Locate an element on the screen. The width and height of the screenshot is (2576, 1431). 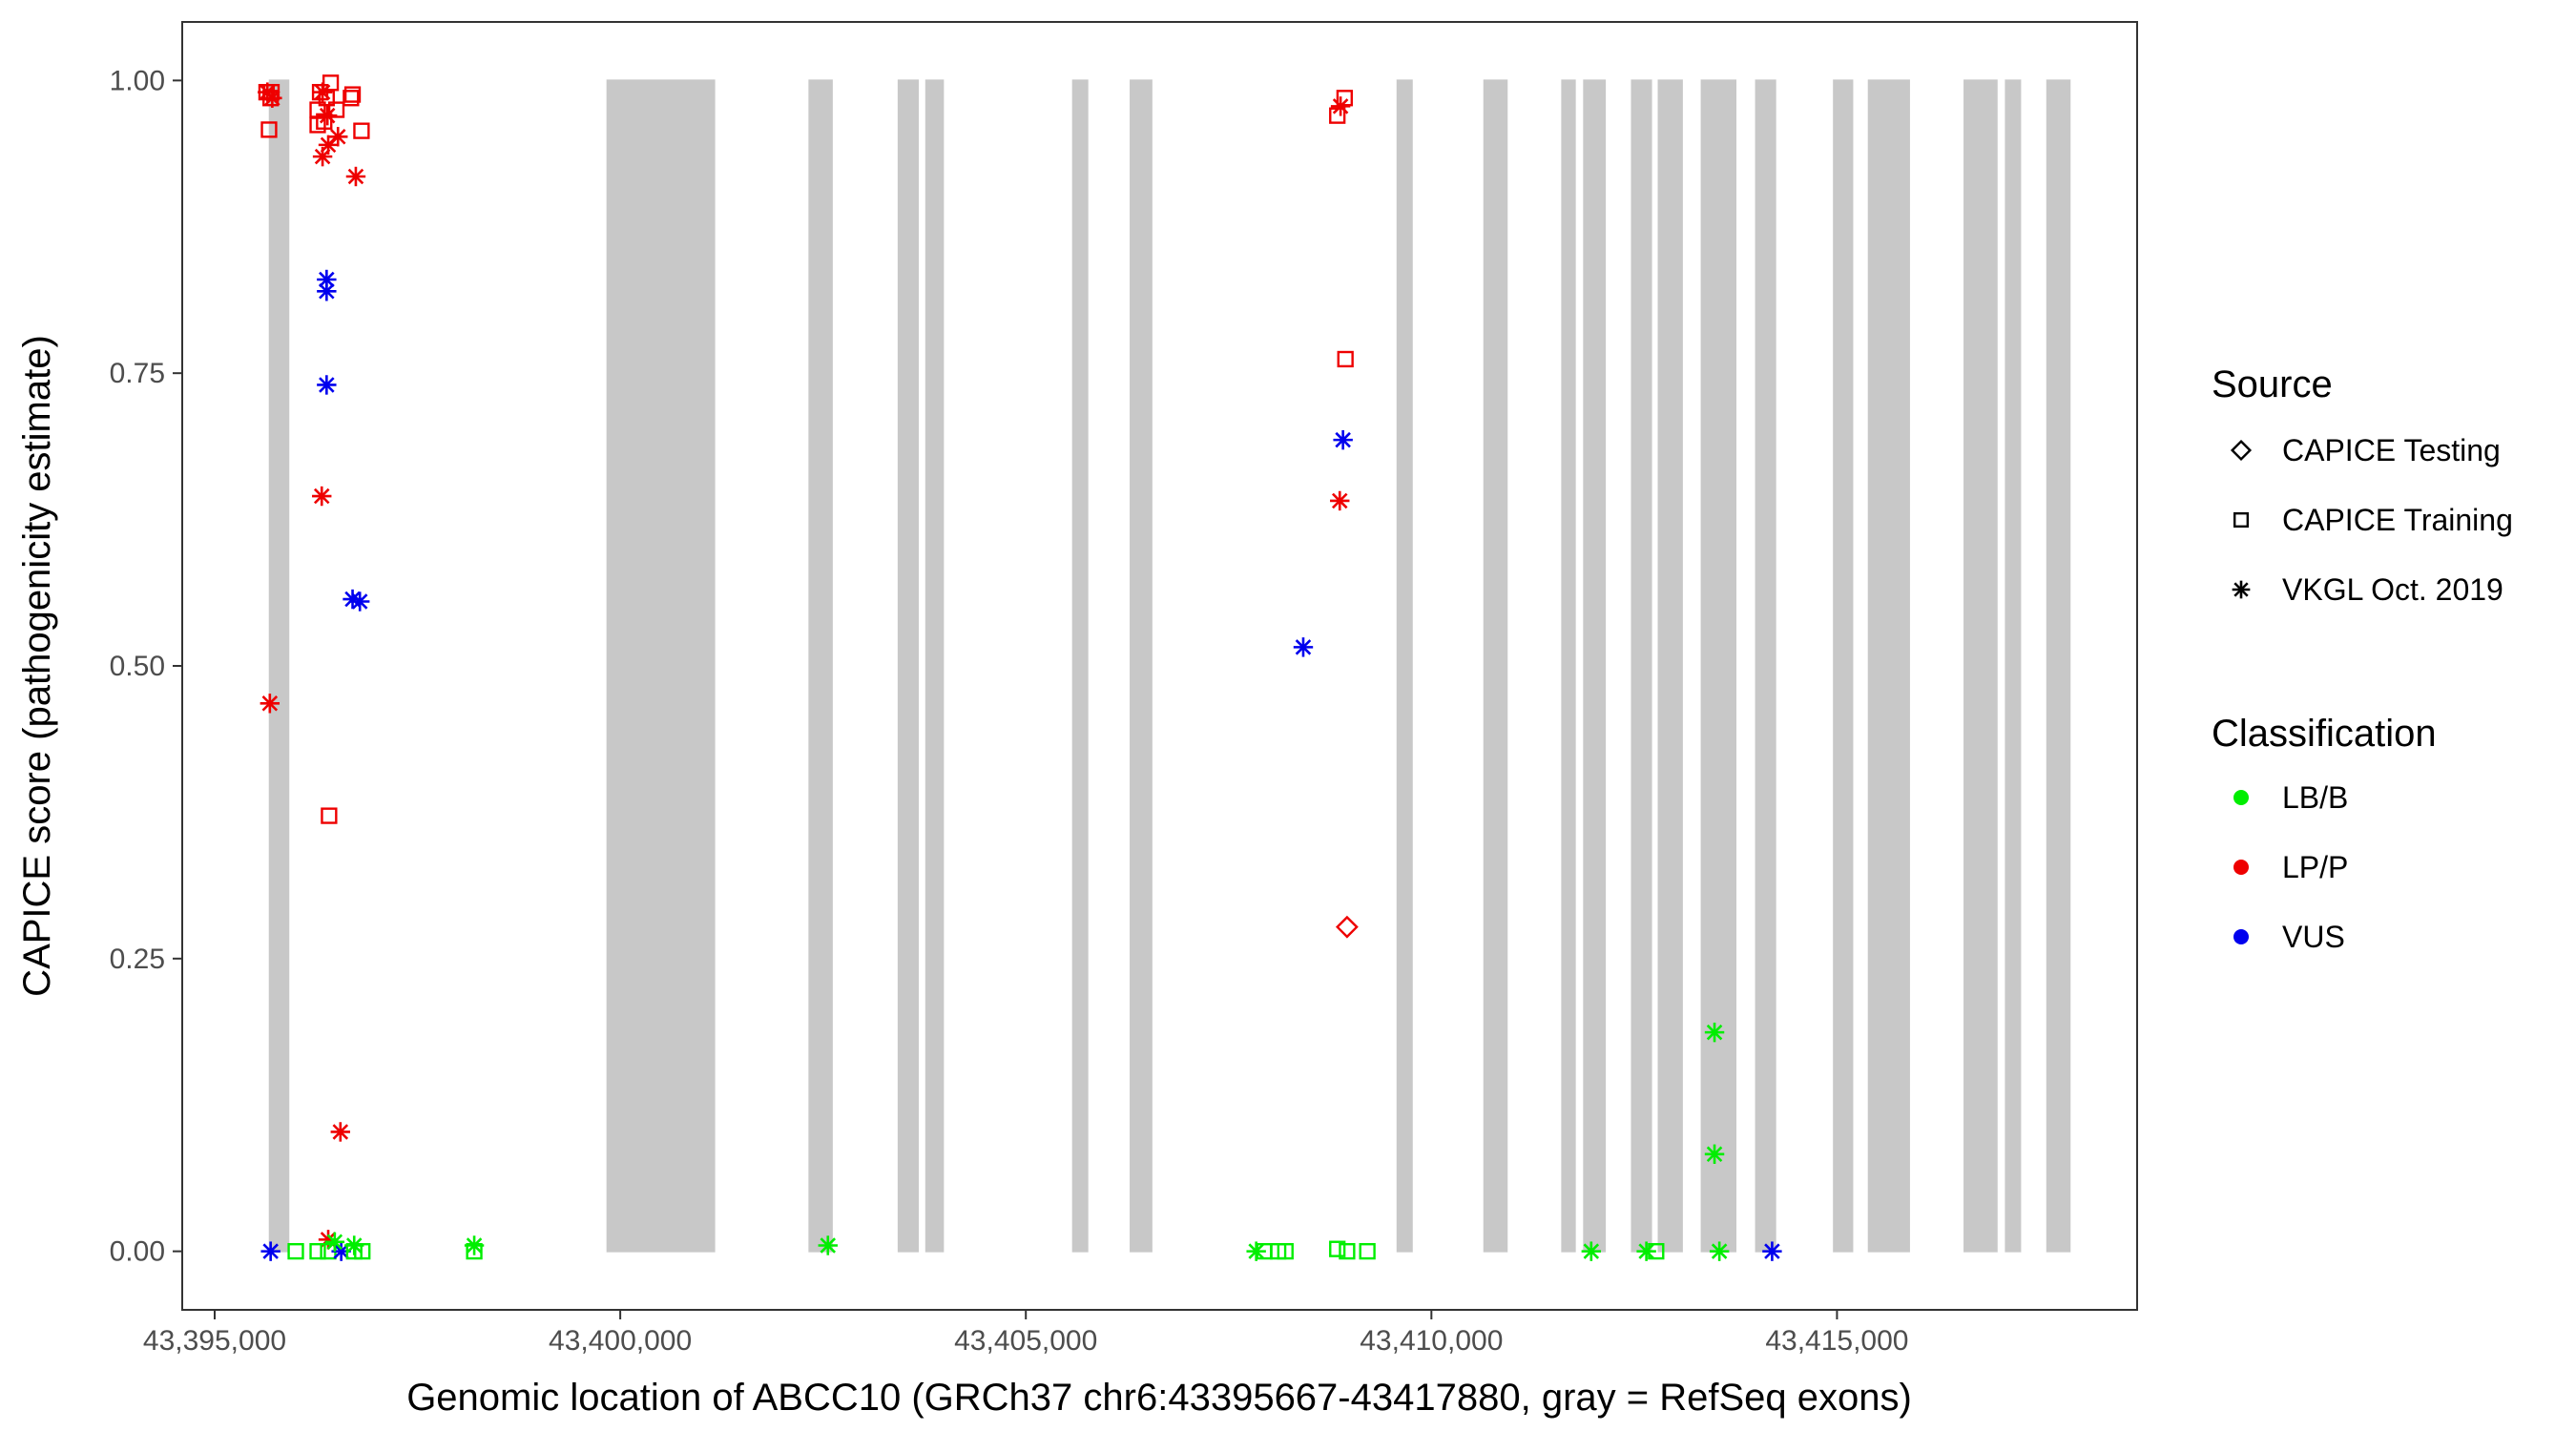
y-tick-label: 0.50 is located at coordinates (137, 667).